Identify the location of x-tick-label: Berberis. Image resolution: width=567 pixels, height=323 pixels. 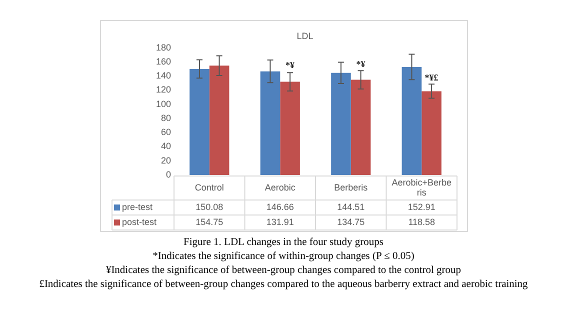
(351, 187).